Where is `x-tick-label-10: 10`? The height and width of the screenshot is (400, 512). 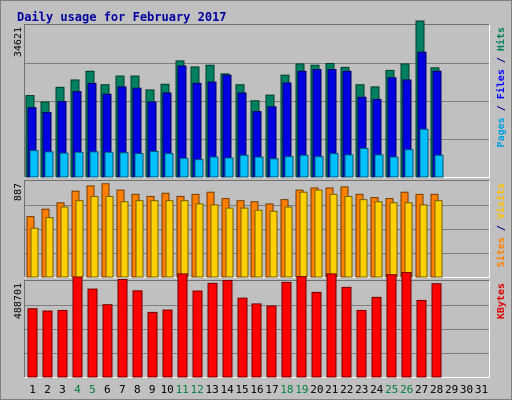
x-tick-label-10: 10 is located at coordinates (167, 389).